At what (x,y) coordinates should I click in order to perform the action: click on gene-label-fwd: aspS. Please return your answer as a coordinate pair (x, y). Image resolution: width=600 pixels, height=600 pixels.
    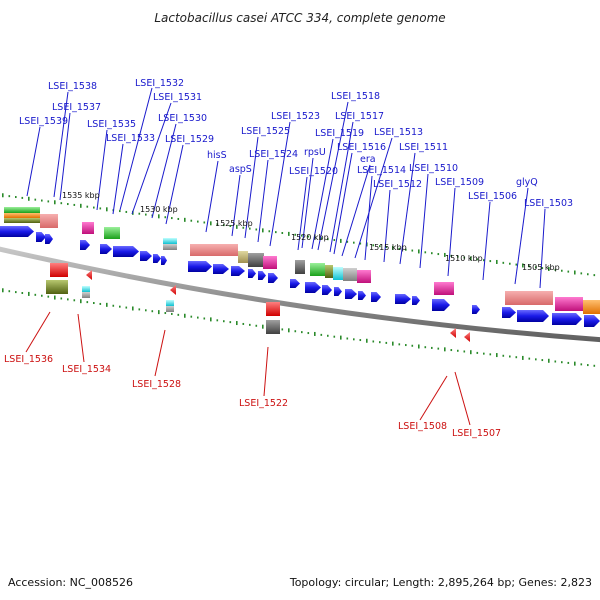
    Looking at the image, I should click on (240, 169).